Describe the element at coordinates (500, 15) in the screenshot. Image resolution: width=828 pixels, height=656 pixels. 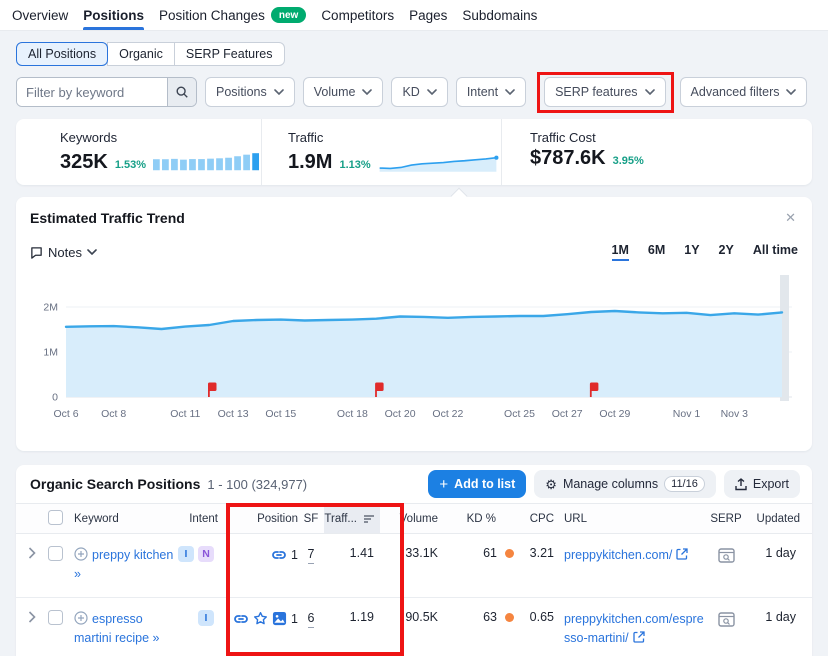
I see `tab-subdomains: Subdomains` at that location.